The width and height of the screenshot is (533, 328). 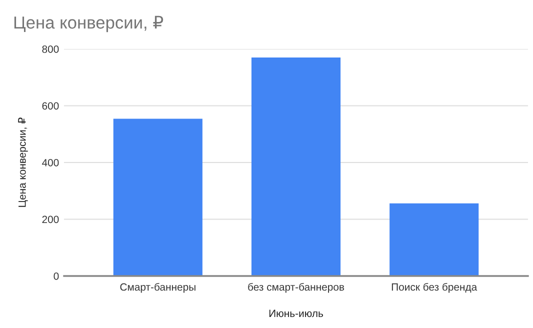 I want to click on x-tick-label: Поиск без бренда, so click(x=435, y=287).